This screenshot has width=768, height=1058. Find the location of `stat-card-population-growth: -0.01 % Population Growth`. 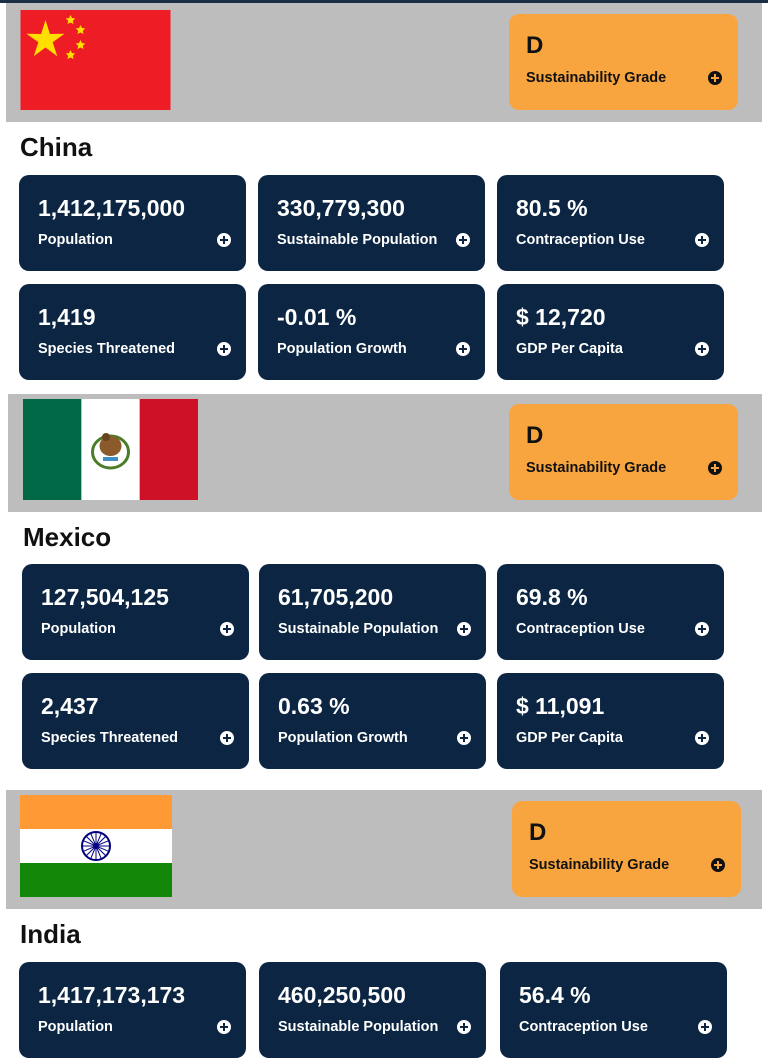

stat-card-population-growth: -0.01 % Population Growth is located at coordinates (371, 332).